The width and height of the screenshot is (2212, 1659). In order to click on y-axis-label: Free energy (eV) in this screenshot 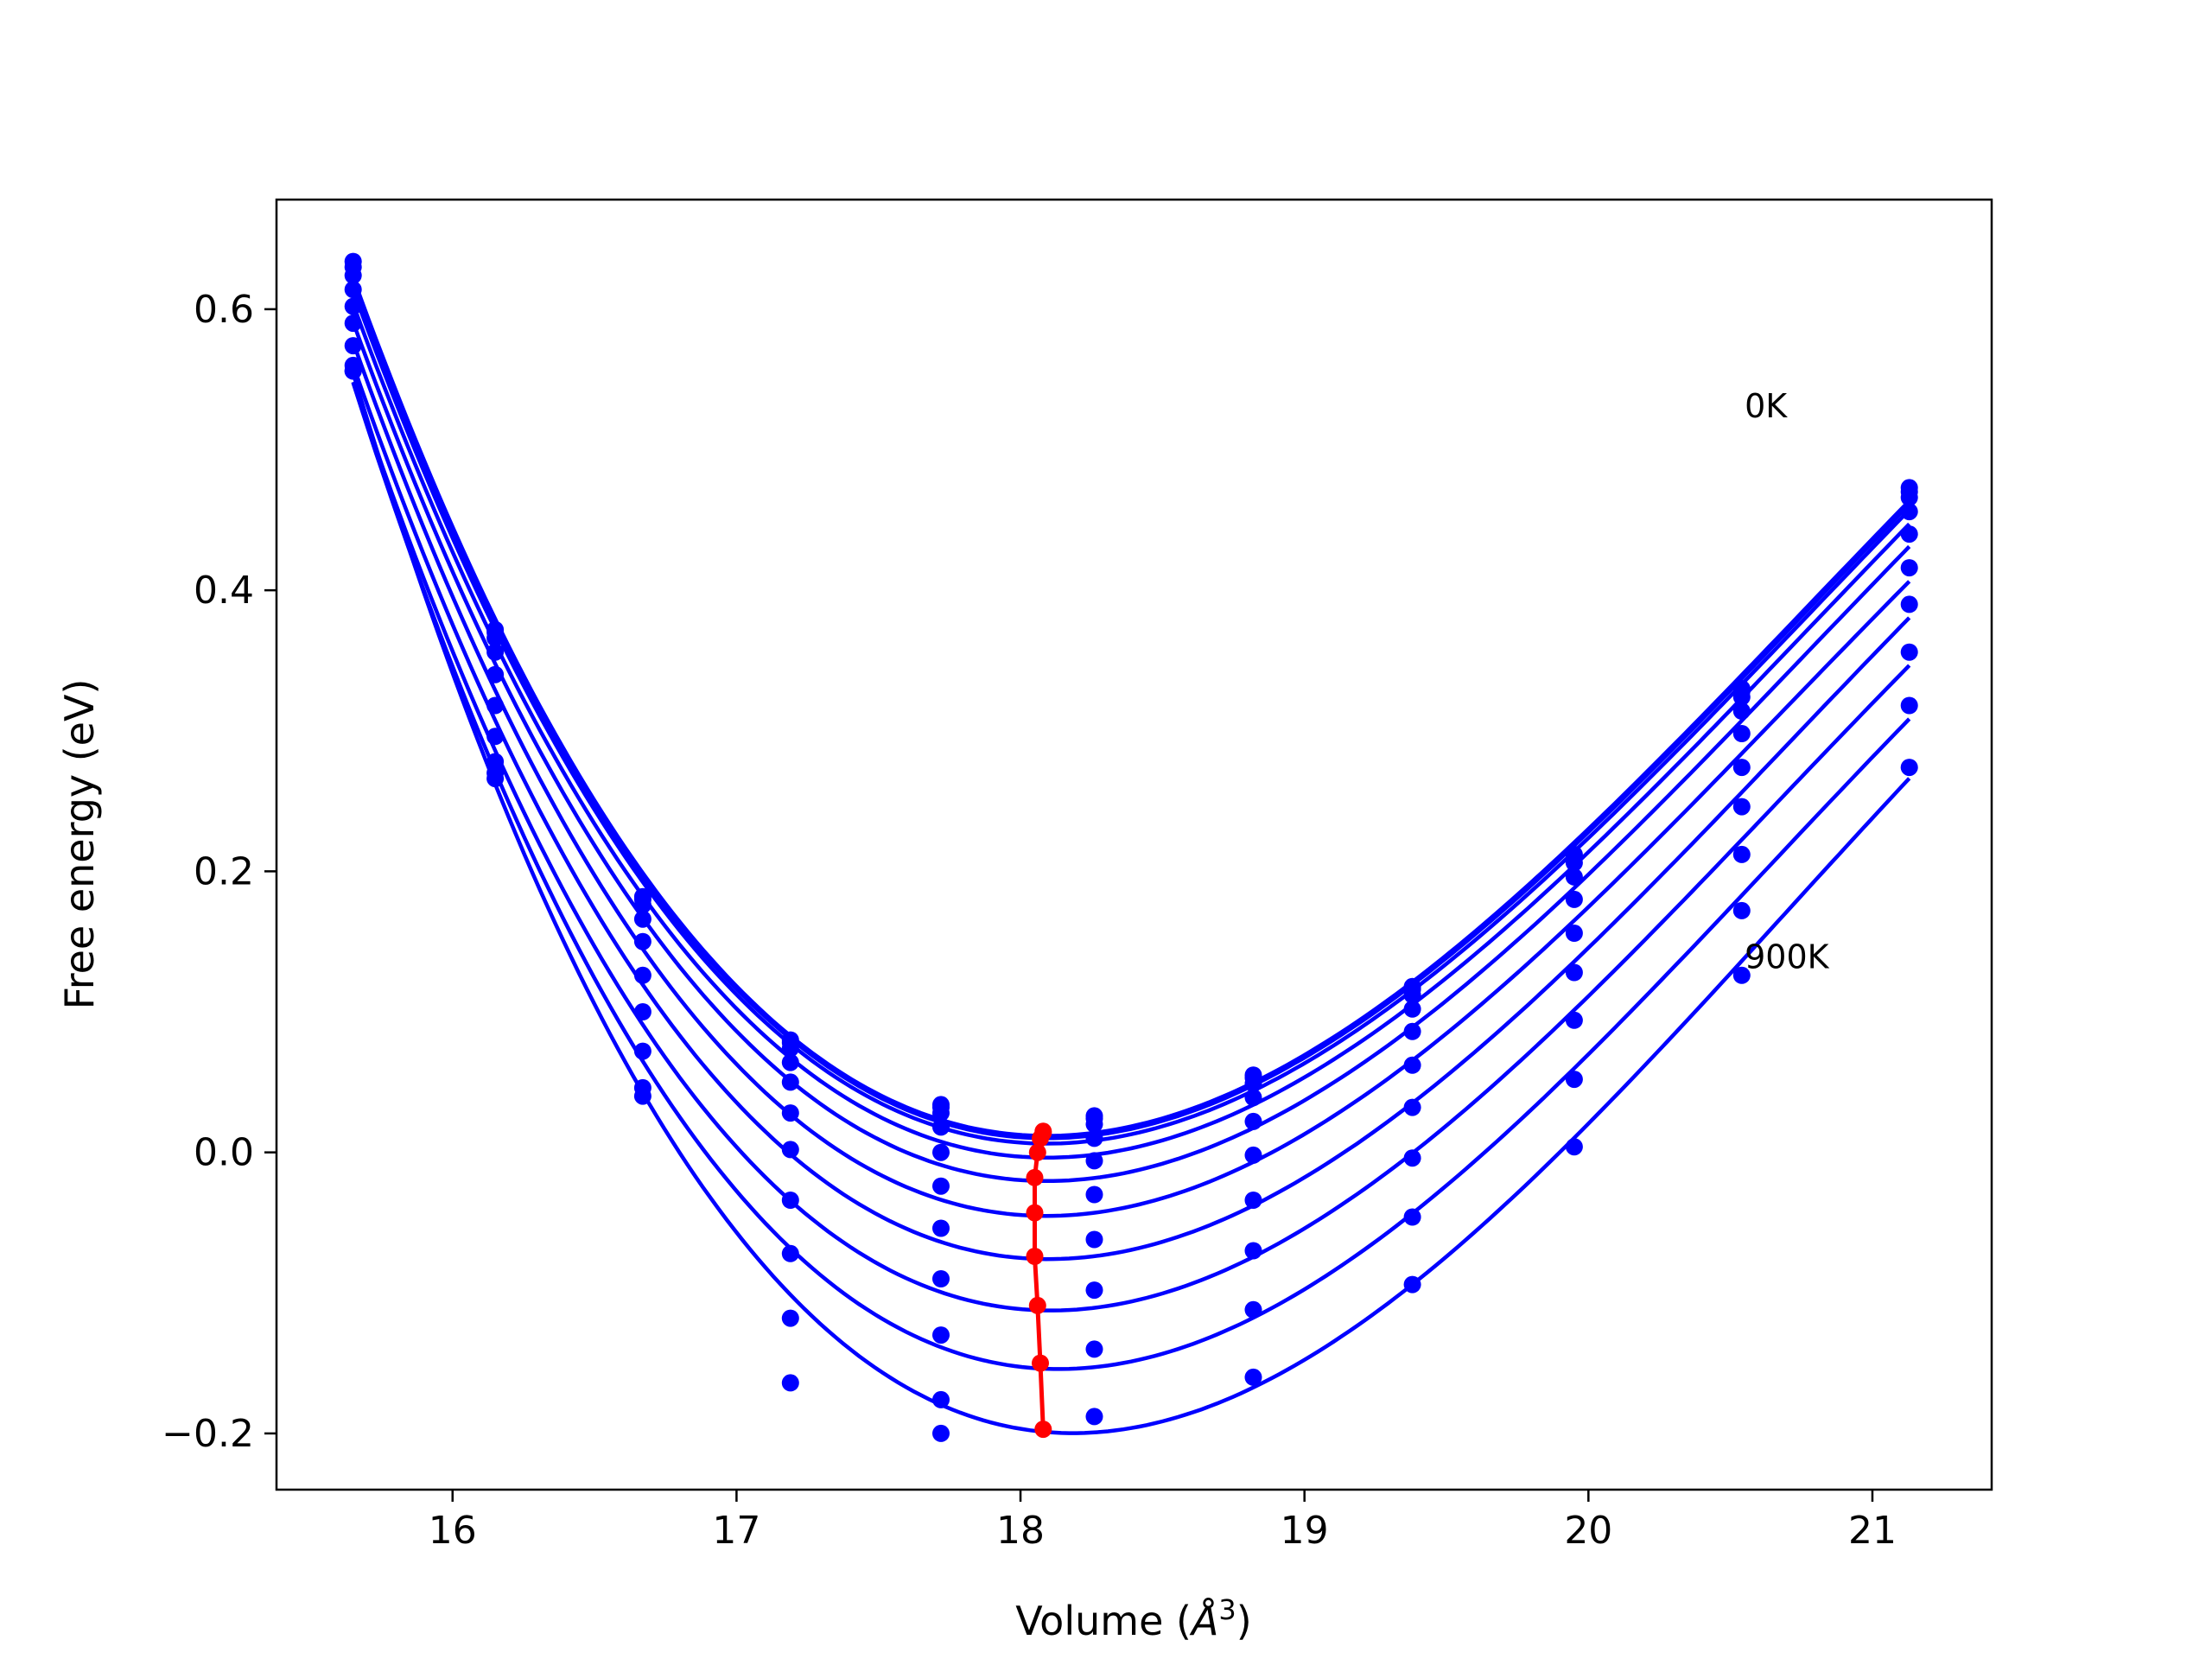, I will do `click(79, 844)`.